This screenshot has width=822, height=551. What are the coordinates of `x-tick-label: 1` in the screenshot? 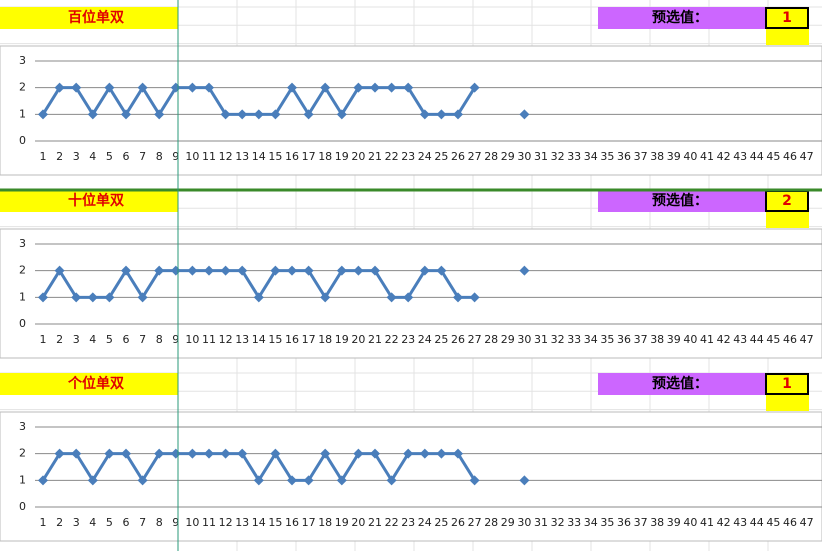 It's located at (43, 156).